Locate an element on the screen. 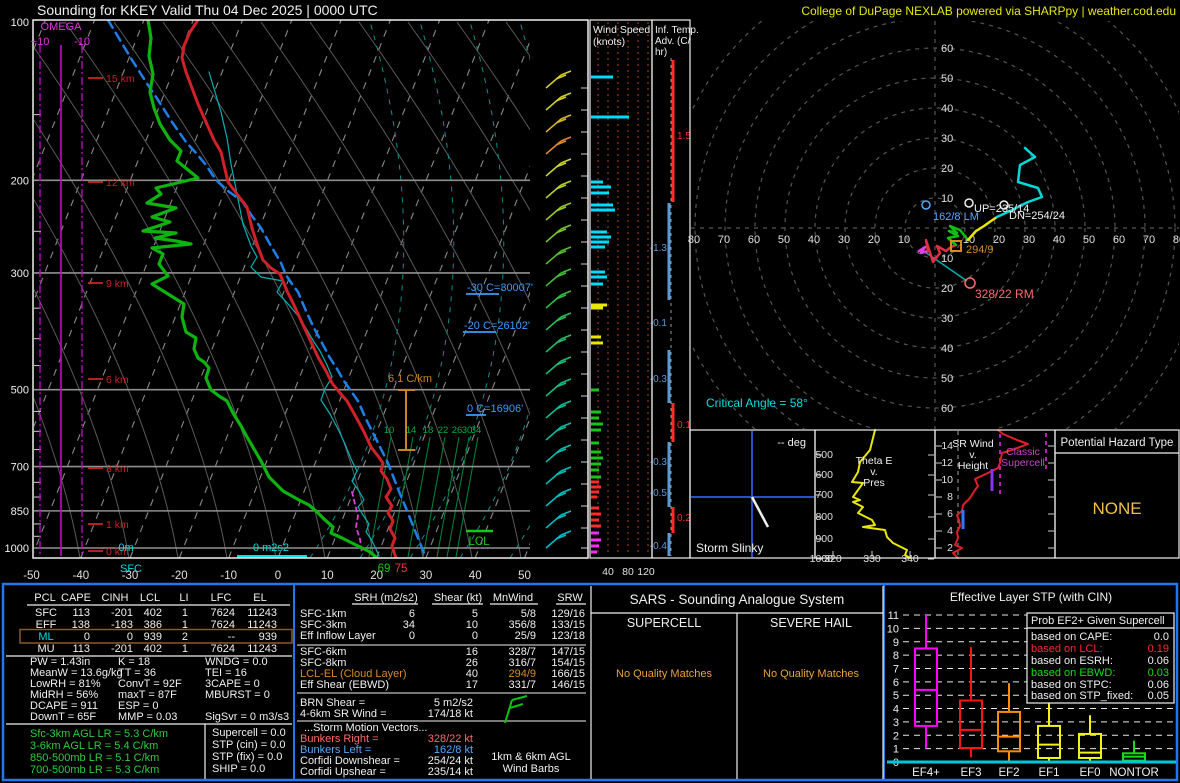 This screenshot has width=1180, height=783. kinem-row-label: LCL-EL (Cloud Layer) is located at coordinates (353, 674).